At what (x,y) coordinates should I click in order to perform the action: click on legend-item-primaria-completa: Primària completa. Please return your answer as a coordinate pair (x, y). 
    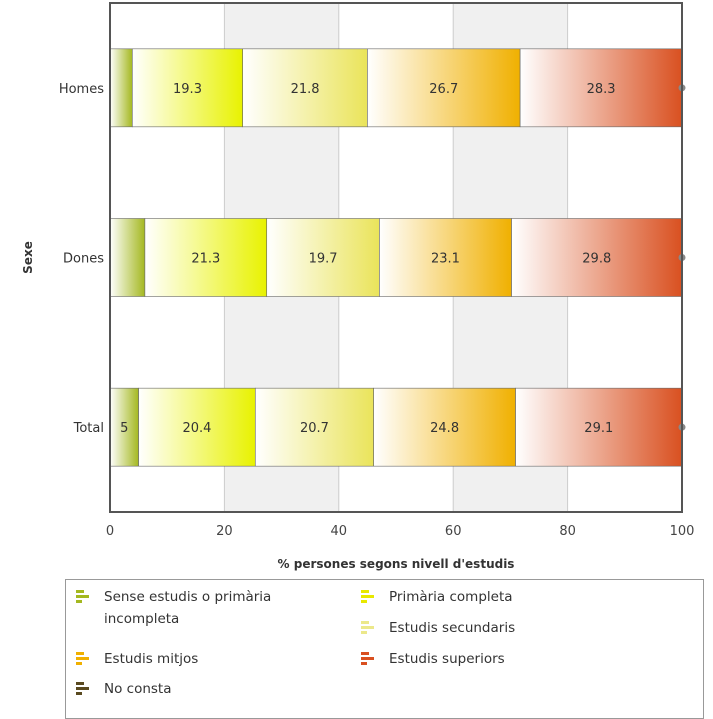
    Looking at the image, I should click on (526, 597).